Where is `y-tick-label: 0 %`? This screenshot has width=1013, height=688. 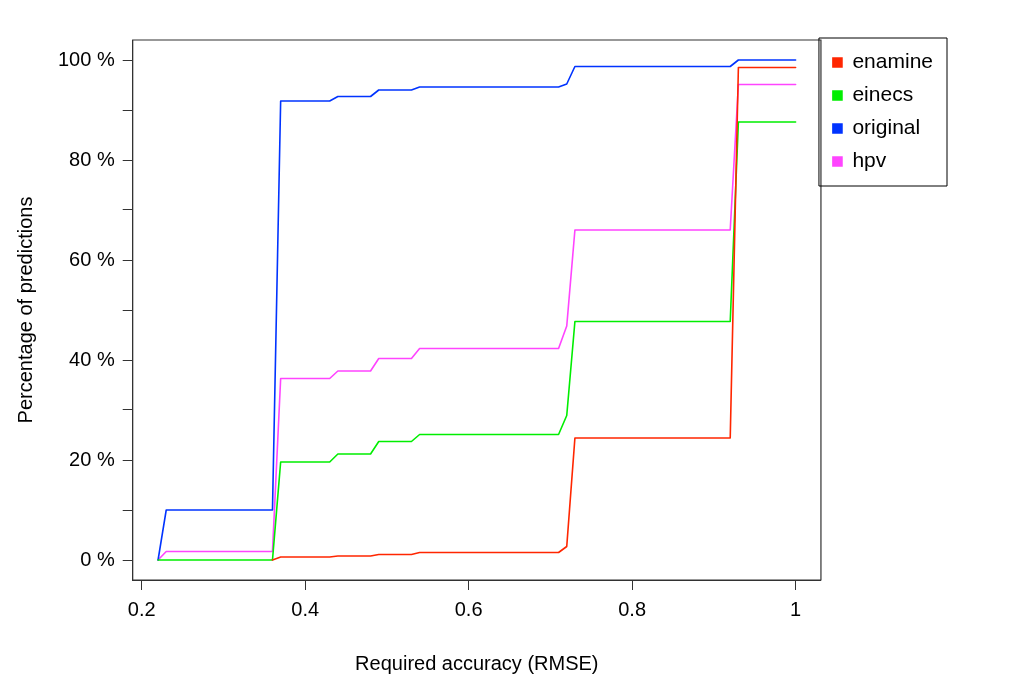
y-tick-label: 0 % is located at coordinates (97, 558).